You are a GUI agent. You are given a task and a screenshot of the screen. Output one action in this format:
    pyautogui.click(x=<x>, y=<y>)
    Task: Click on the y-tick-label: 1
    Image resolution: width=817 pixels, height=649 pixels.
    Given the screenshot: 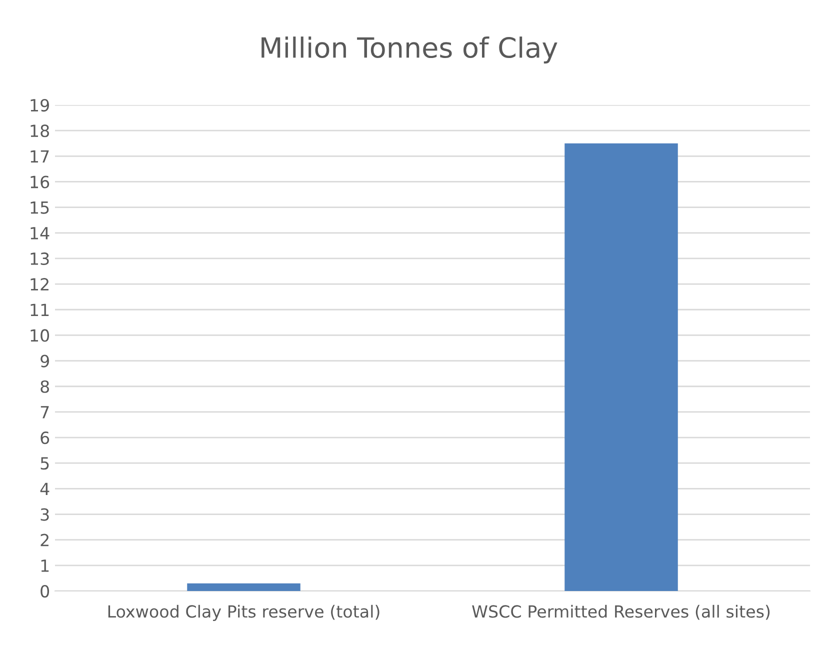 What is the action you would take?
    pyautogui.click(x=45, y=566)
    